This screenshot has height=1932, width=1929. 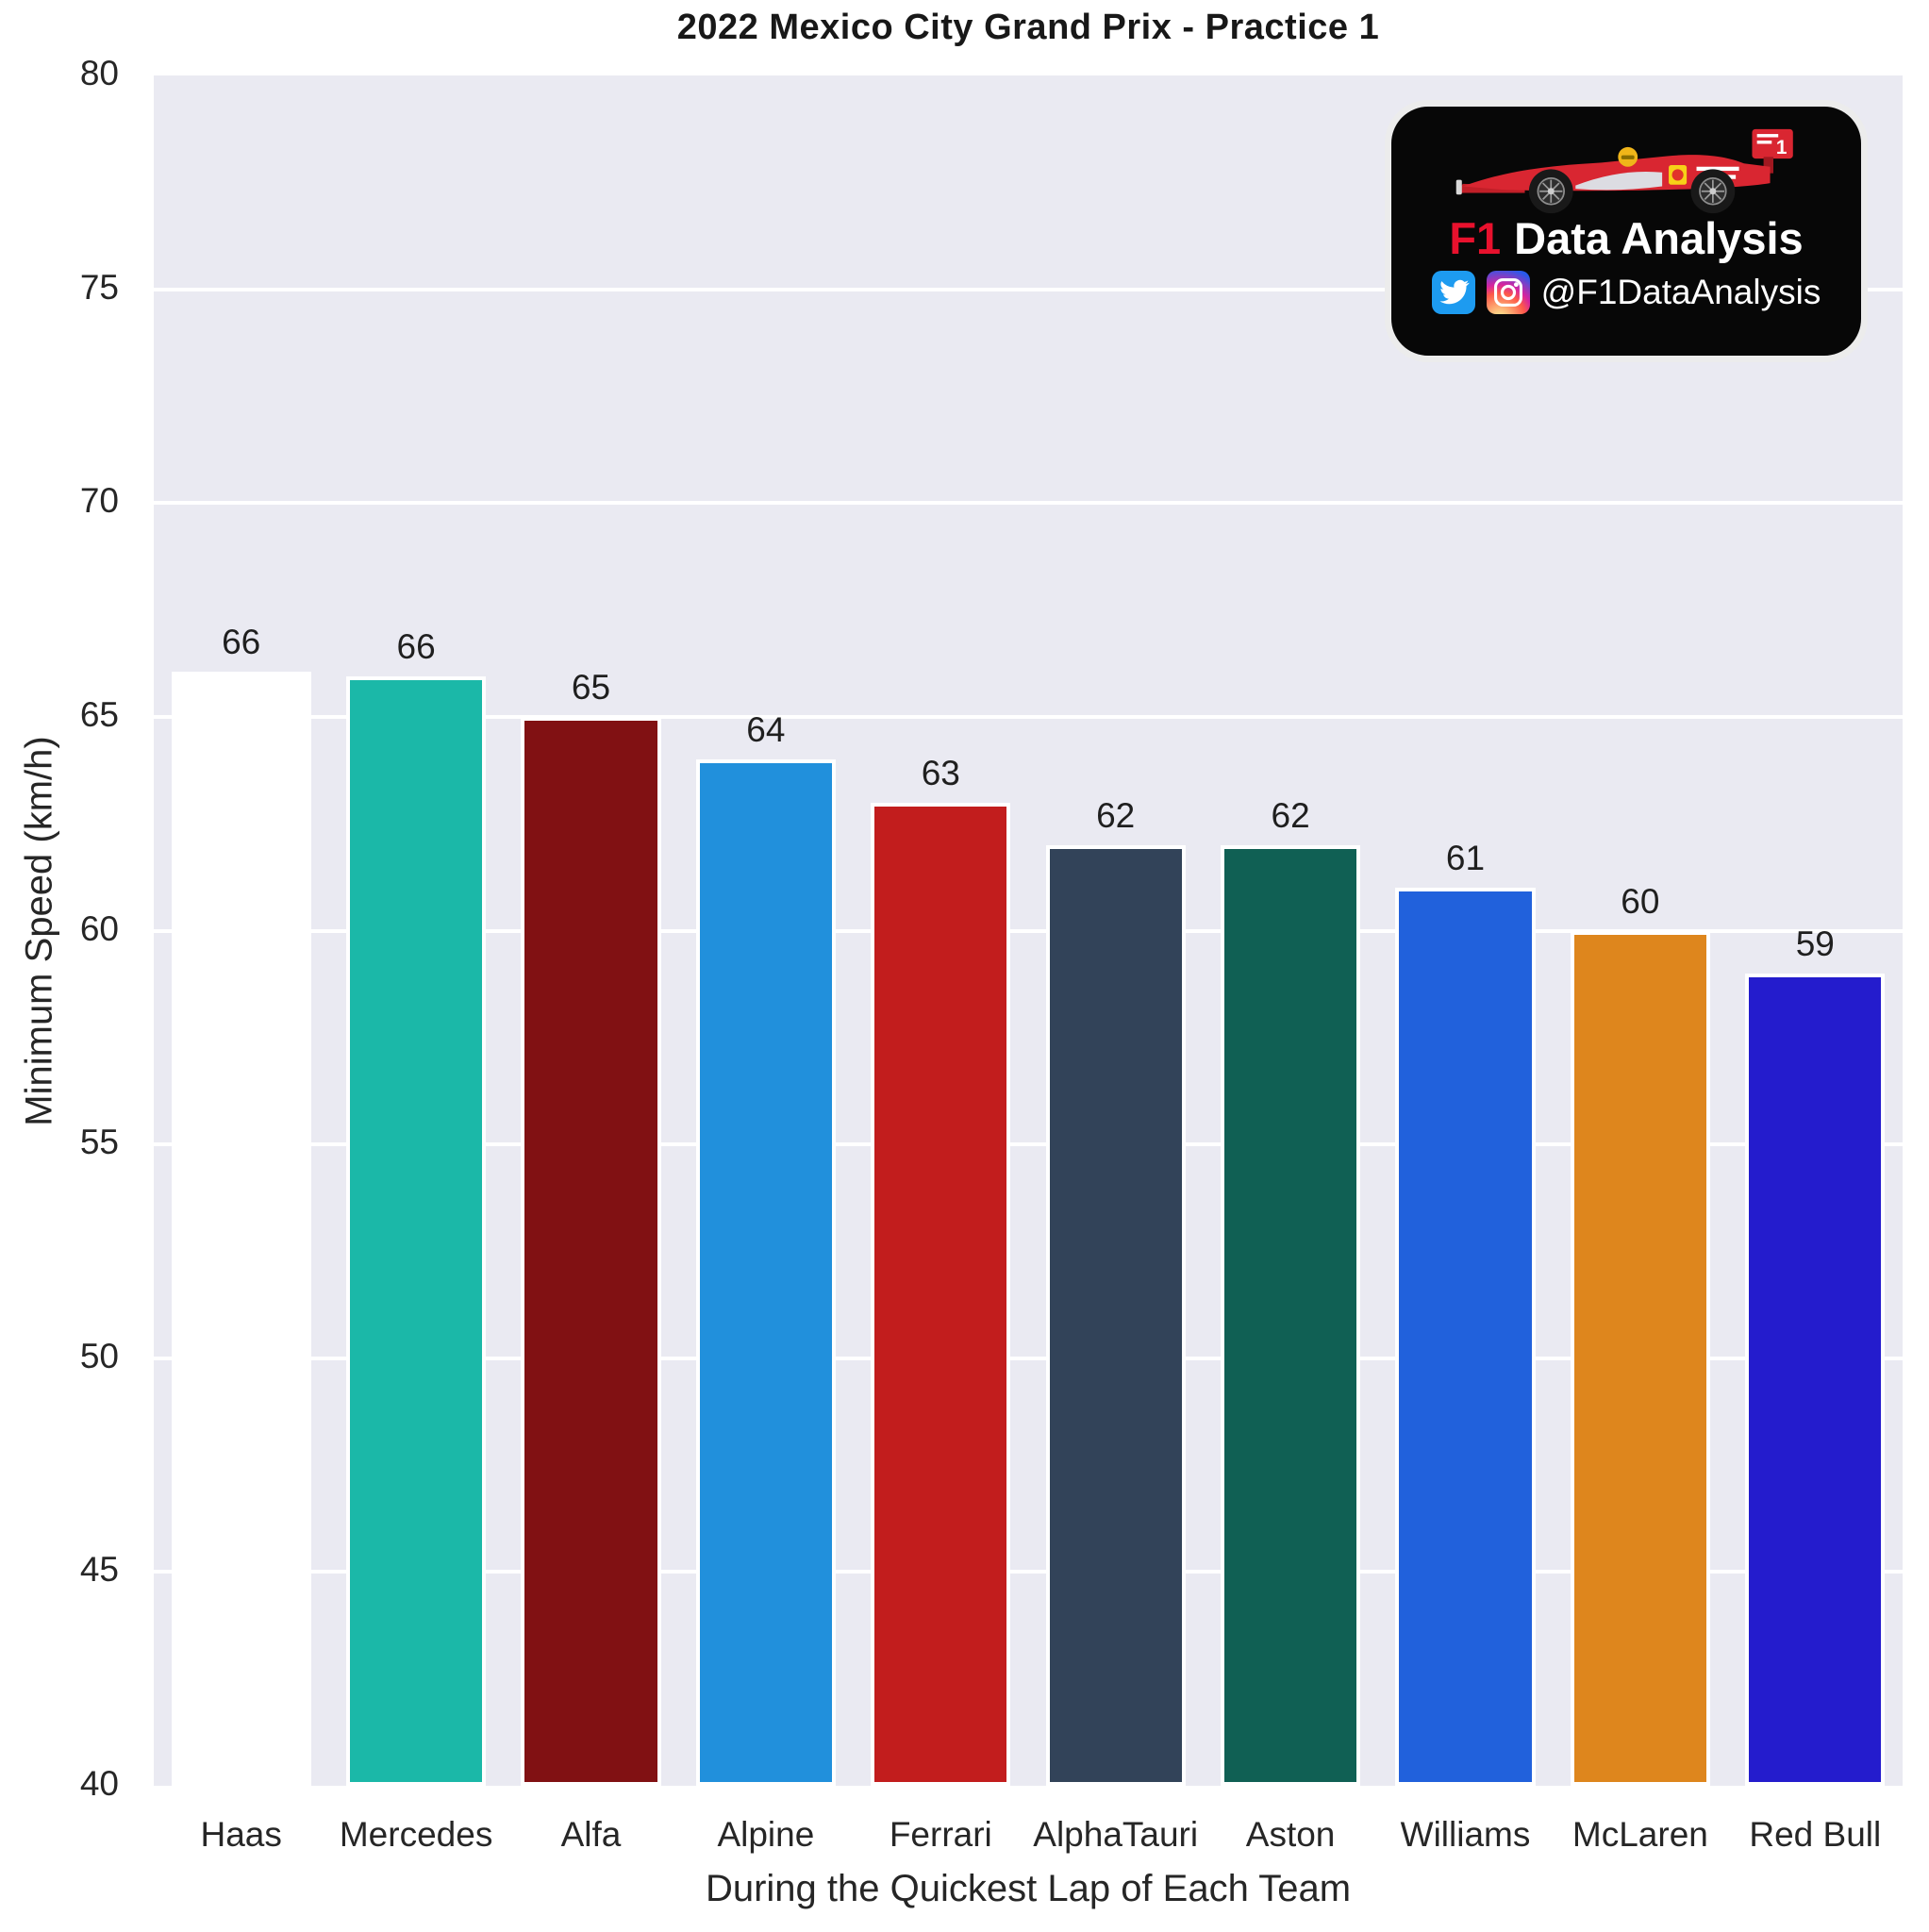 What do you see at coordinates (1028, 27) in the screenshot?
I see `chart-title: 2022 Mexico City Grand Prix - Practice 1` at bounding box center [1028, 27].